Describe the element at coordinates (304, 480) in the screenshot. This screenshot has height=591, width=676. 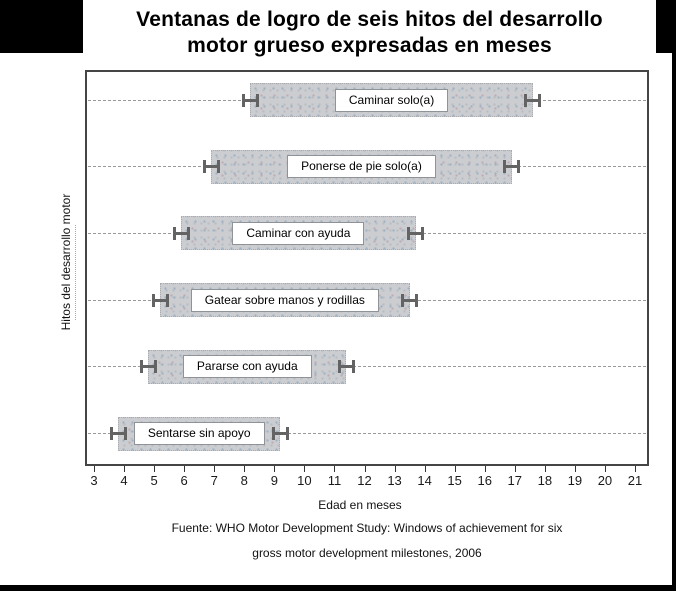
I see `x-axis-tick-label: 10` at that location.